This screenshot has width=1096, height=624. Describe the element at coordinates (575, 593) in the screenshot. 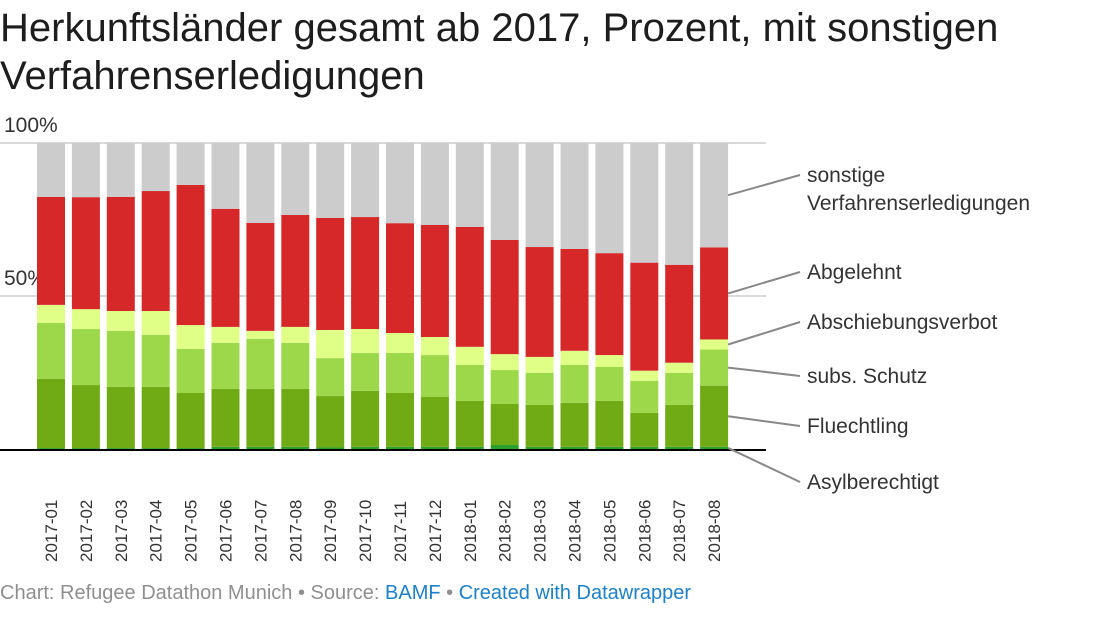

I see `datawrapper-link: Created with Datawrapper` at that location.